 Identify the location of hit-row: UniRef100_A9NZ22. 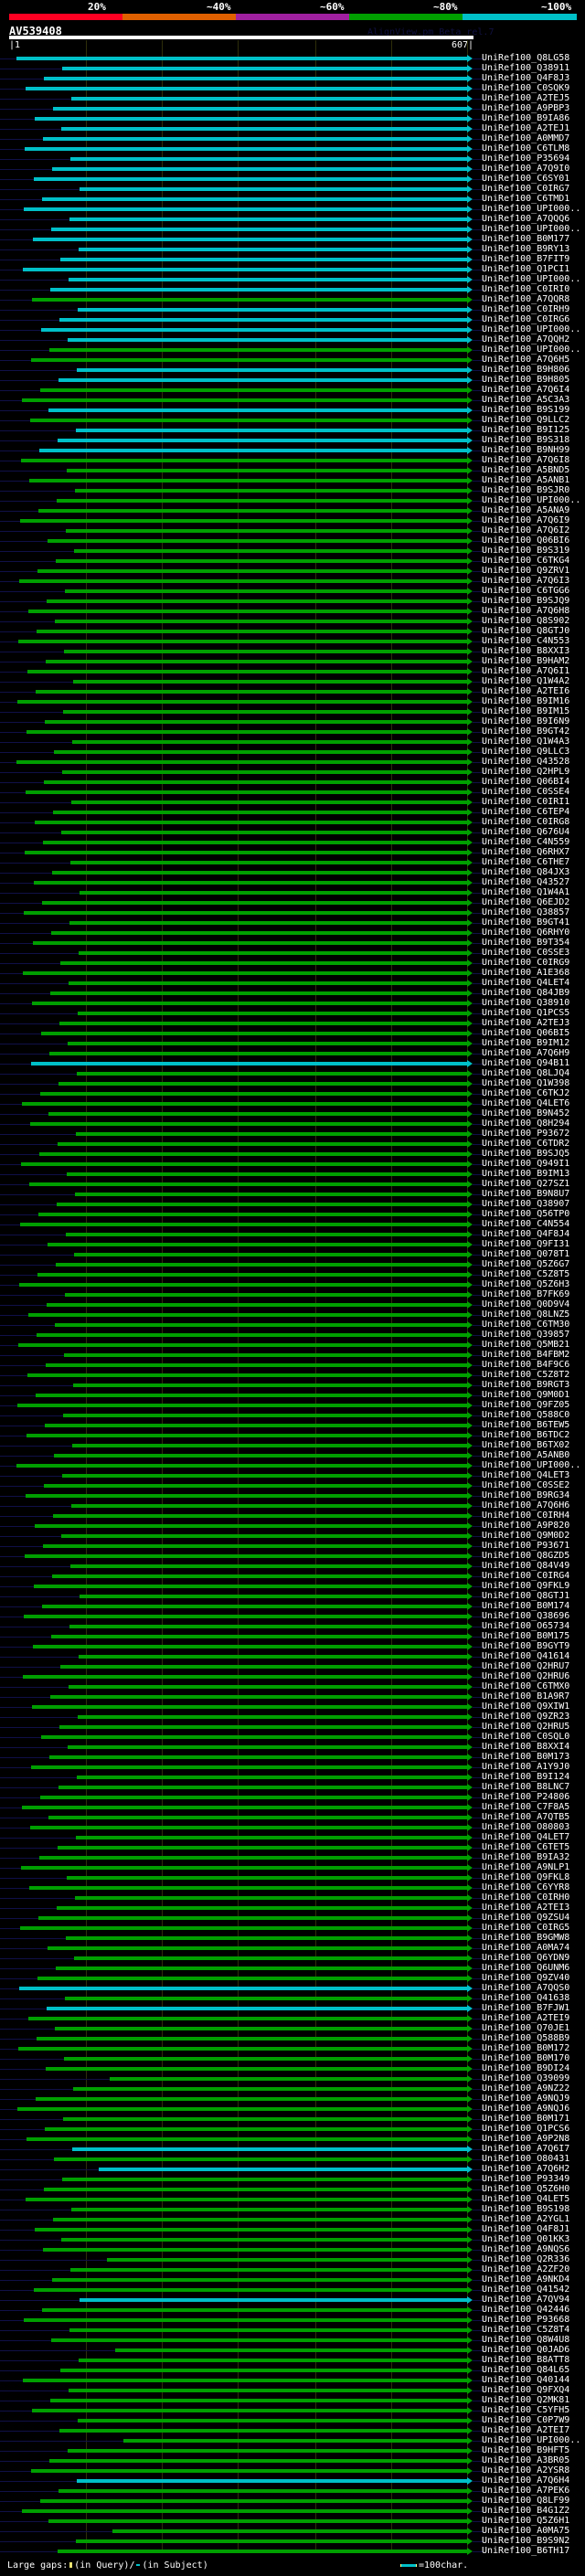
(293, 2088).